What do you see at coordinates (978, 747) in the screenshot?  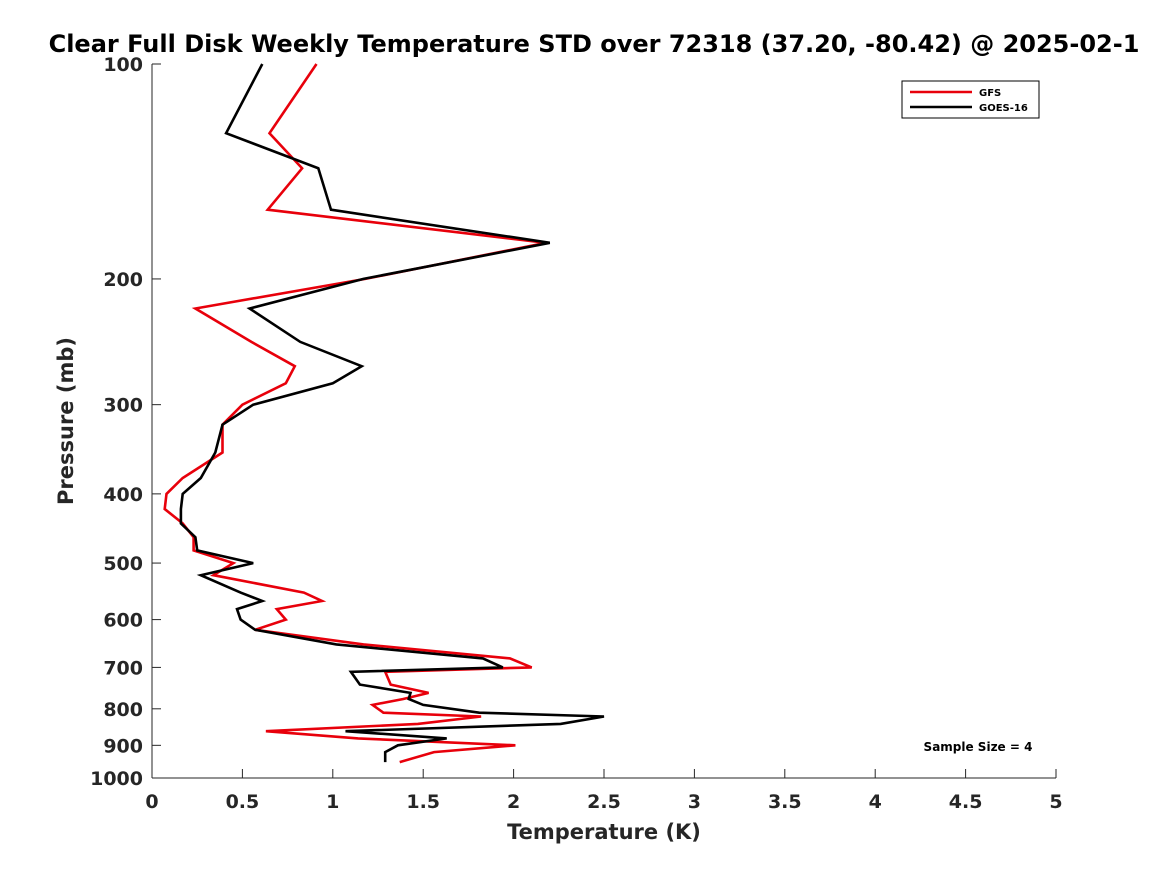 I see `sample-size-annotation: Sample Size = 4` at bounding box center [978, 747].